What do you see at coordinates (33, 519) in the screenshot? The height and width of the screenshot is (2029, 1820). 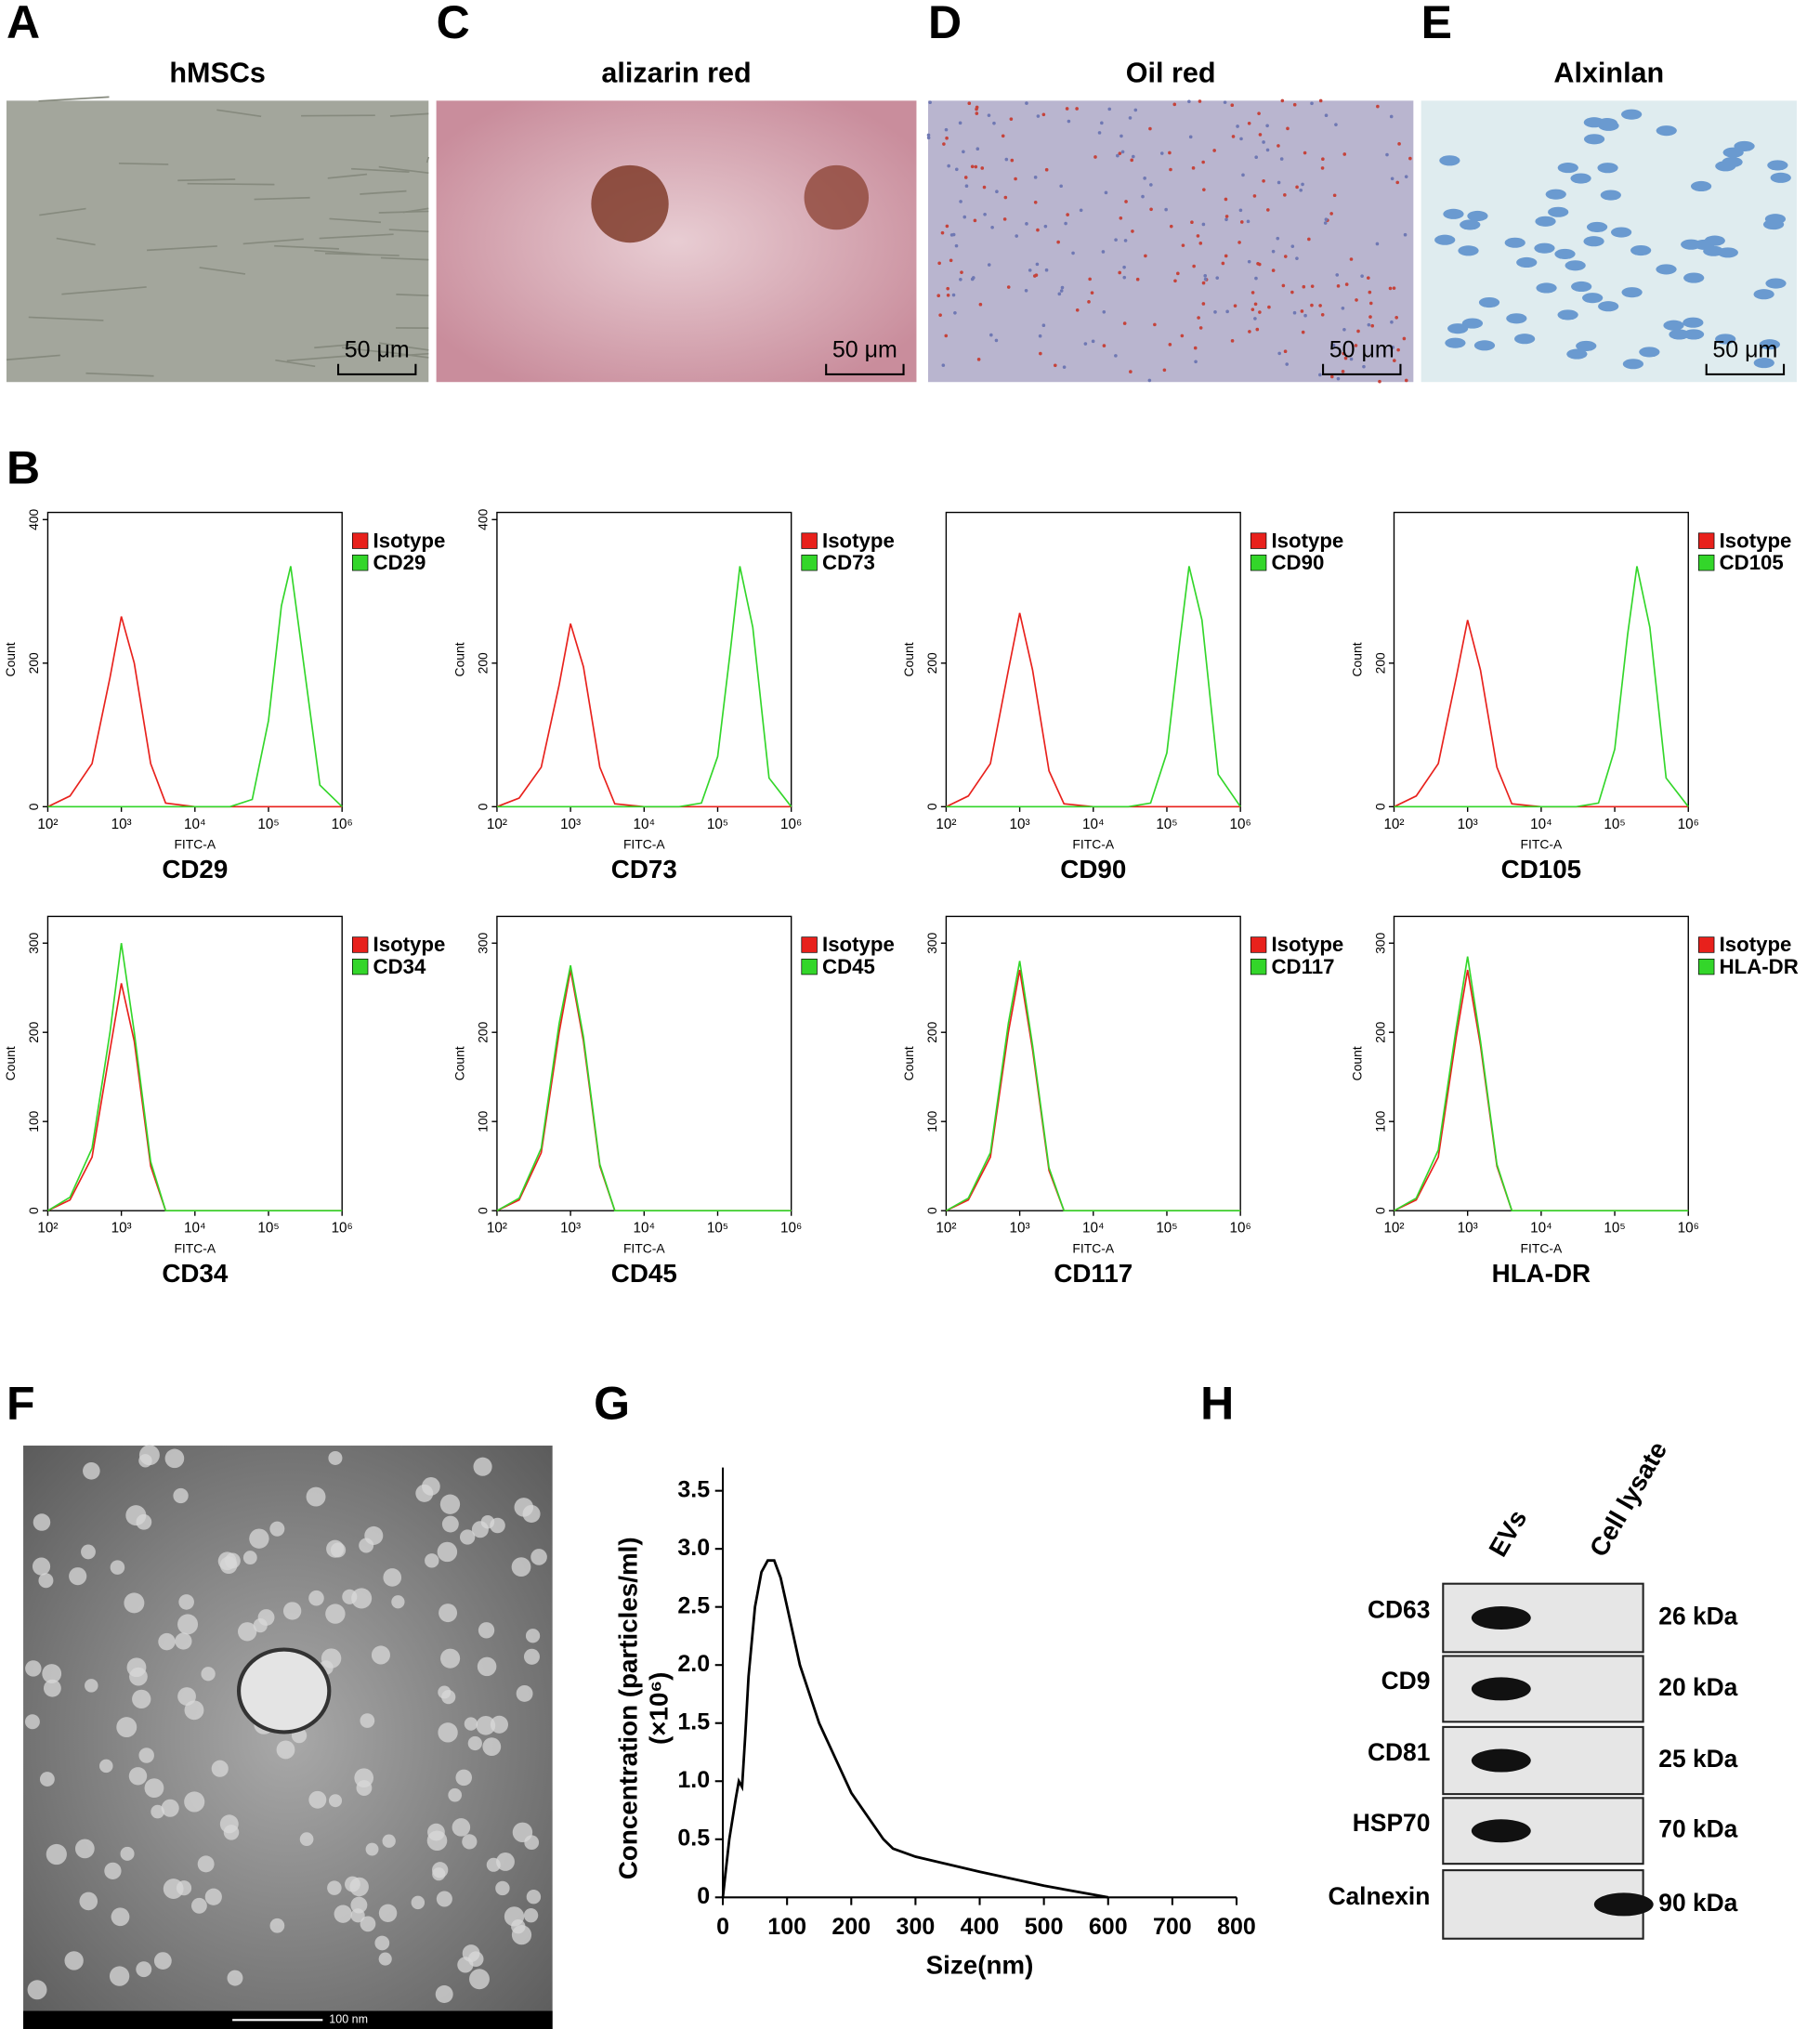 I see `y-tick-label: 400` at bounding box center [33, 519].